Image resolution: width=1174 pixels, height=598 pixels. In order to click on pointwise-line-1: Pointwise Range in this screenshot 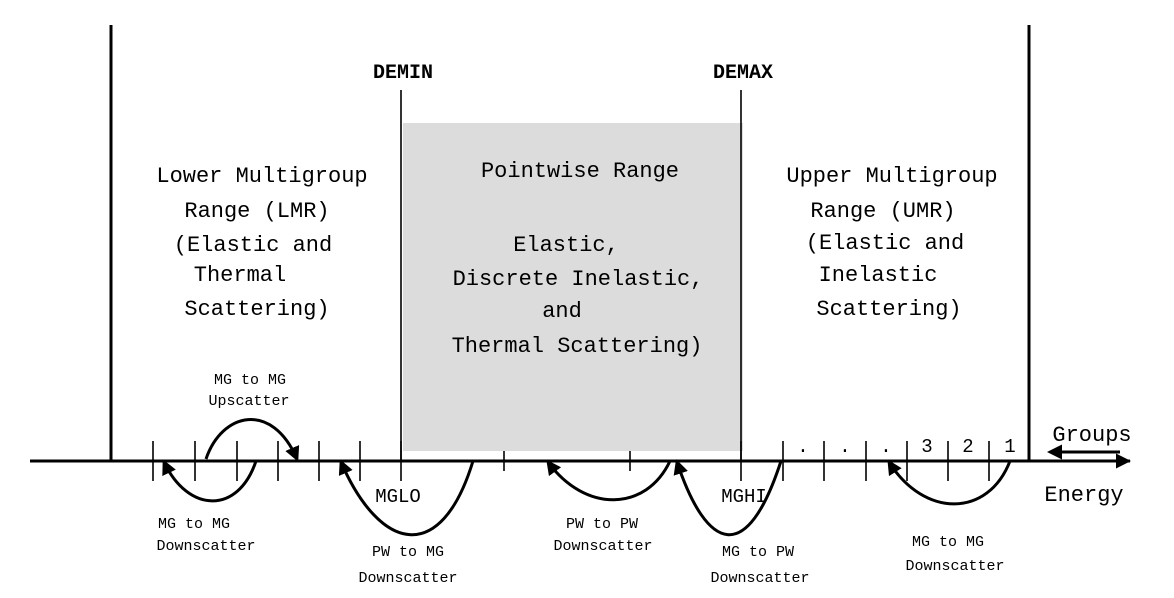, I will do `click(580, 171)`.